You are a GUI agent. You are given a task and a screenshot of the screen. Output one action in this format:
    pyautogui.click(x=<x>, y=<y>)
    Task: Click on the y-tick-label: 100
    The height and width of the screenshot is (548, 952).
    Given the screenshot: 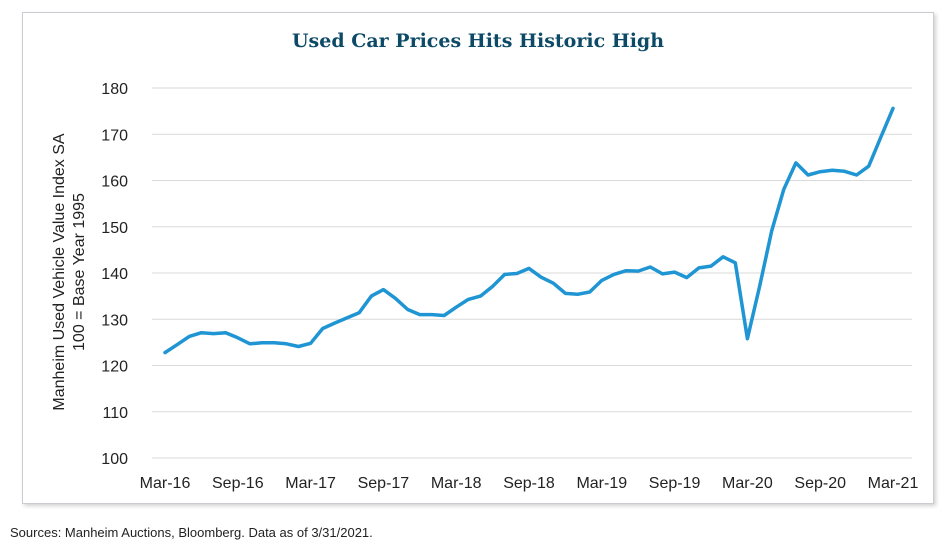 What is the action you would take?
    pyautogui.click(x=114, y=459)
    